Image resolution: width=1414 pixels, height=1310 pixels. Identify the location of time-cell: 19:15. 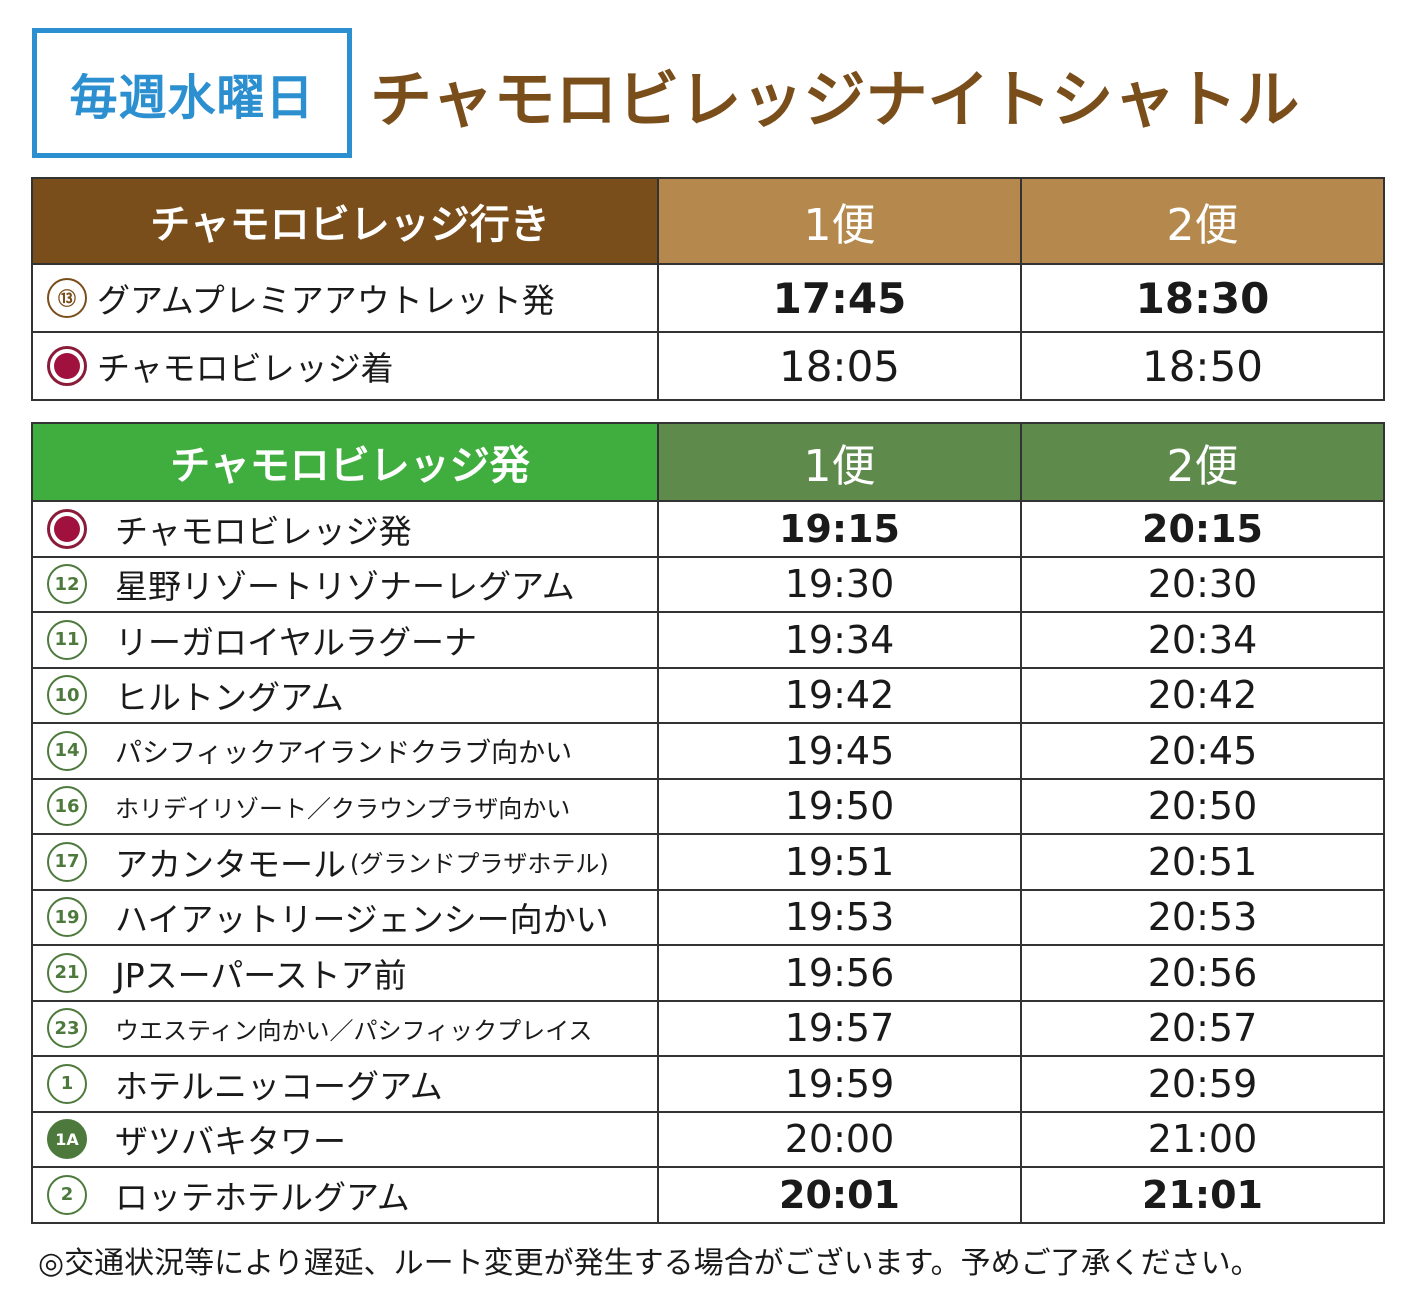
(839, 529).